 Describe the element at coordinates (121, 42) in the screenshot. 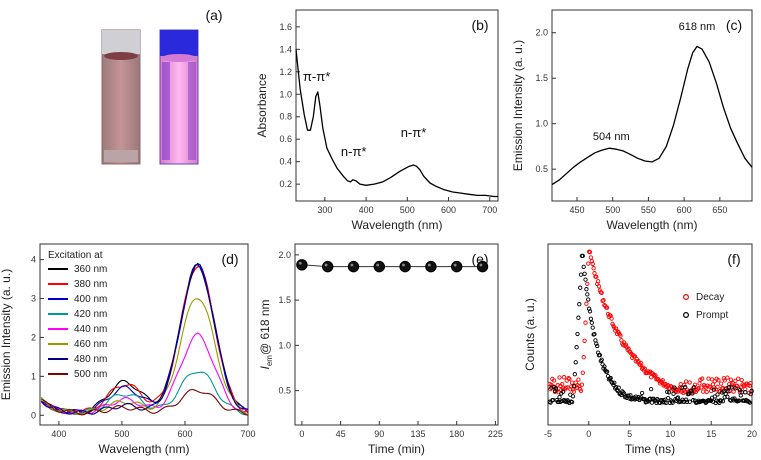

I see `cuvette-ambient-cap` at that location.